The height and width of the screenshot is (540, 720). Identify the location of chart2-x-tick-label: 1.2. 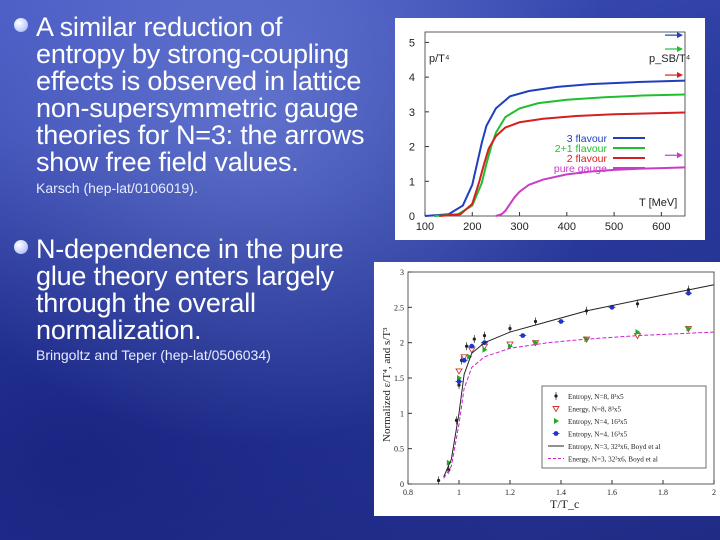
(510, 492).